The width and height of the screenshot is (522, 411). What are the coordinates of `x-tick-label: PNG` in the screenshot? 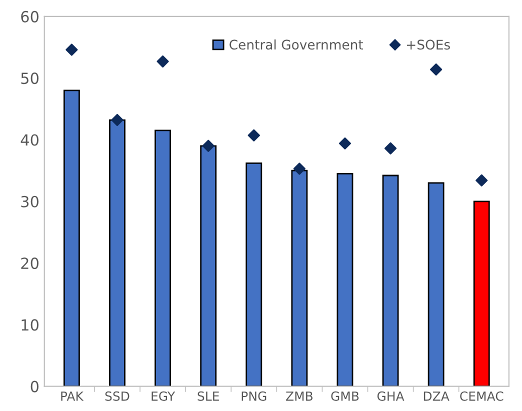 It's located at (254, 396).